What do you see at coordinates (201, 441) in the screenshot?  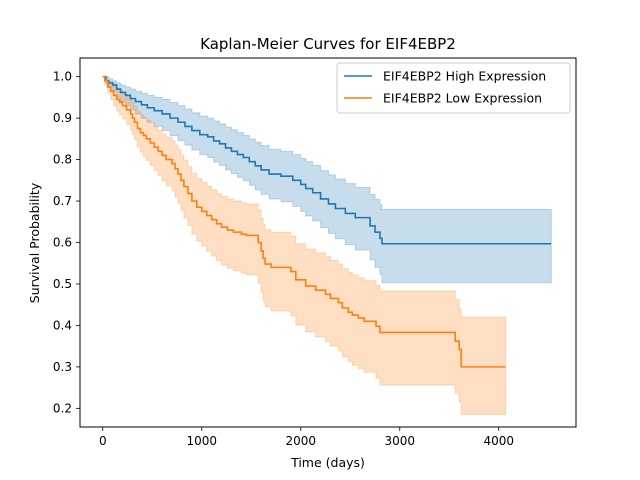 I see `x-tick-label: 1000` at bounding box center [201, 441].